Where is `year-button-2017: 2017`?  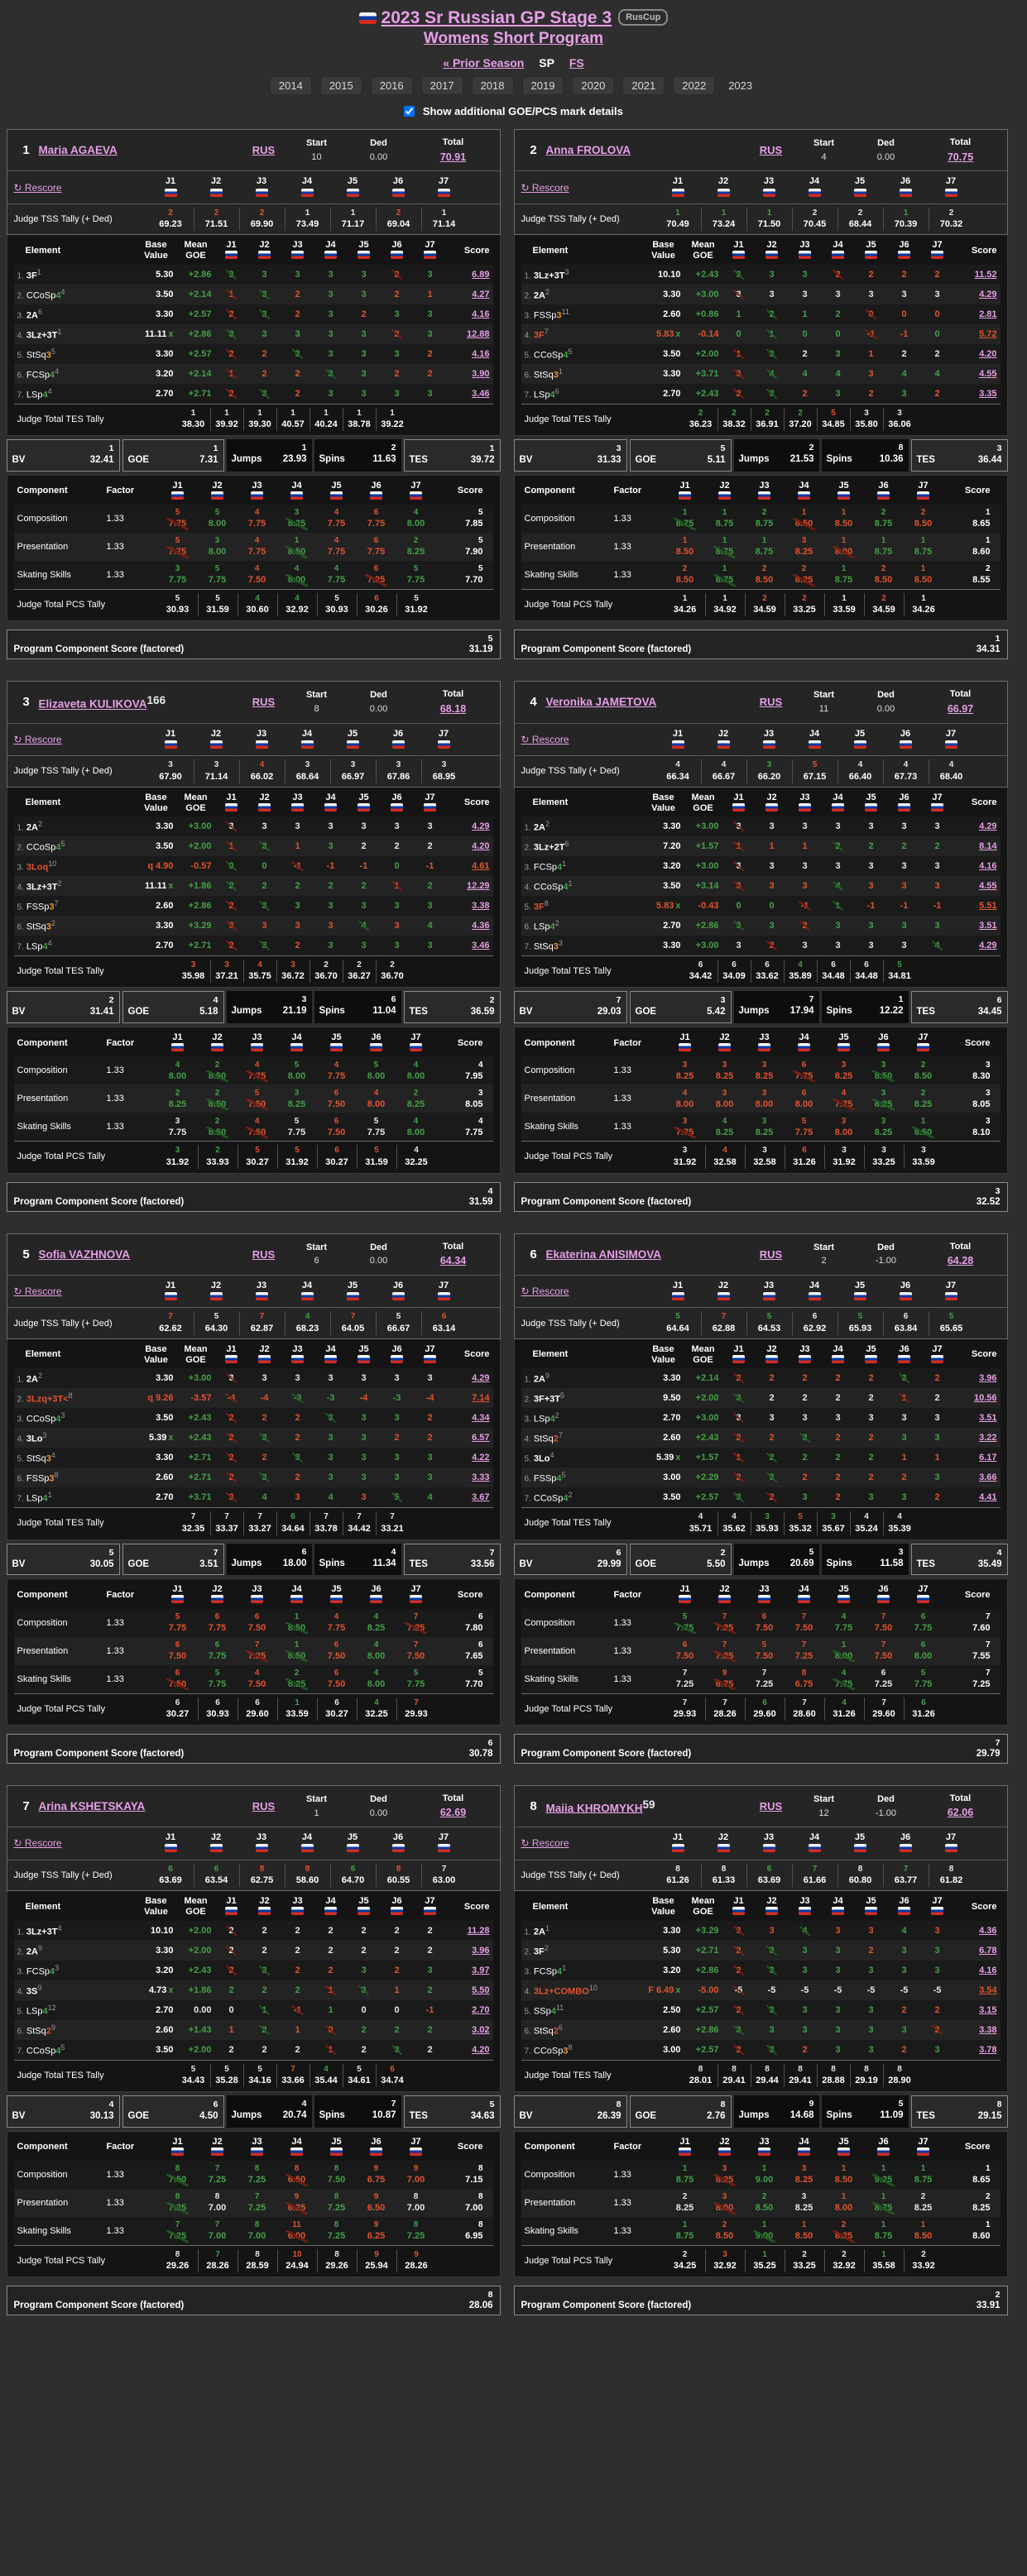 year-button-2017: 2017 is located at coordinates (441, 85).